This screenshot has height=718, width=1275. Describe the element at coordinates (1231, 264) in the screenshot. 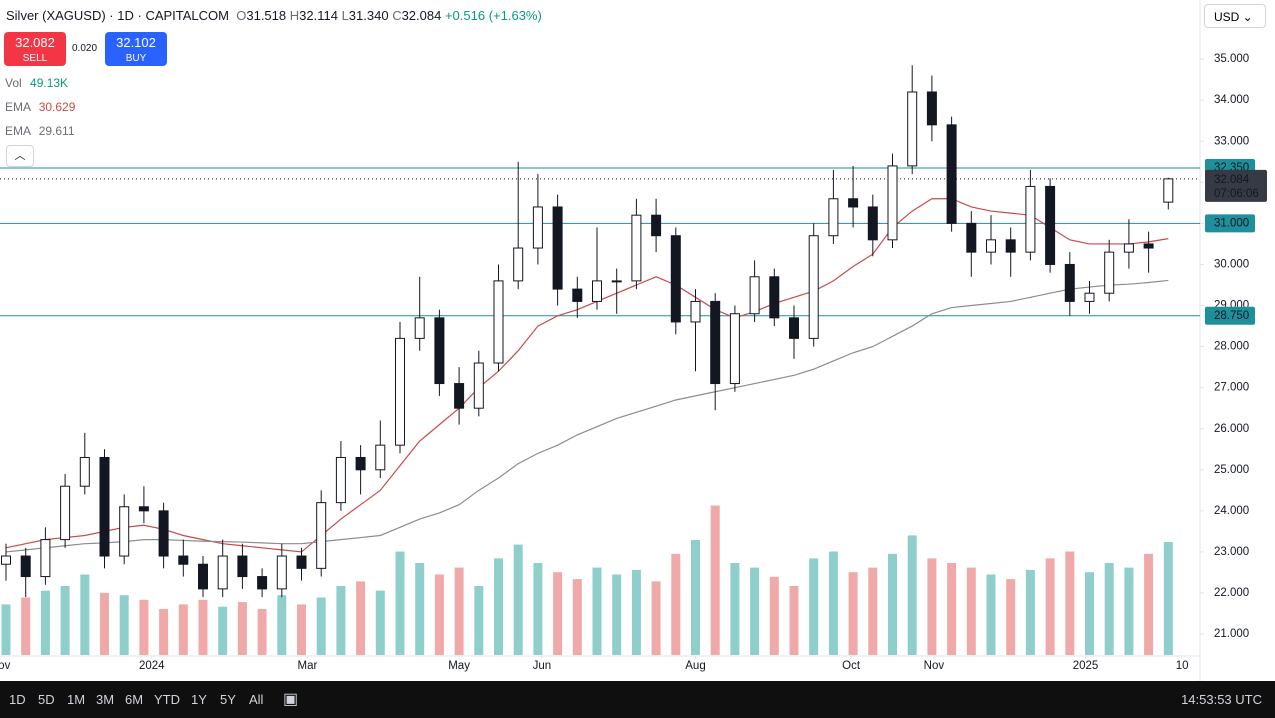

I see `y-tick-label: 30.000` at that location.